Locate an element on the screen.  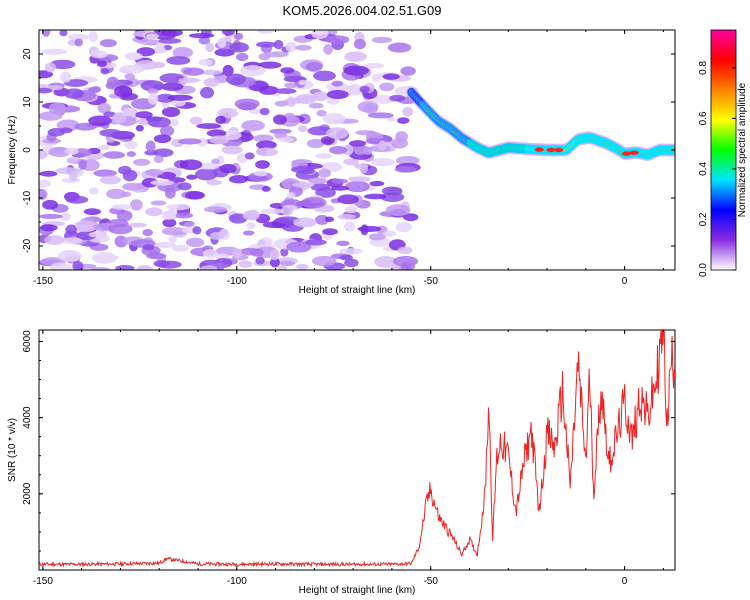
x-tick-label: 0 is located at coordinates (625, 281).